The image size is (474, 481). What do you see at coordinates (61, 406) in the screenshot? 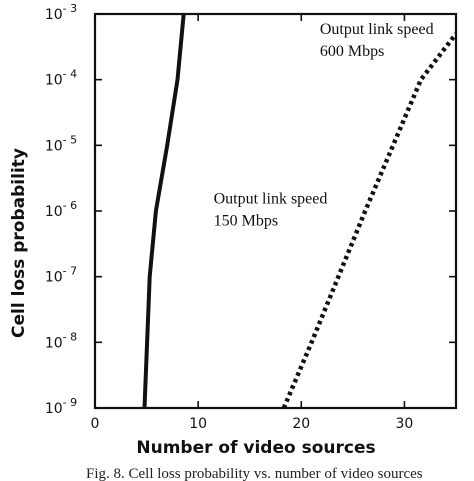
I see `y-tick-label: 10- 9` at bounding box center [61, 406].